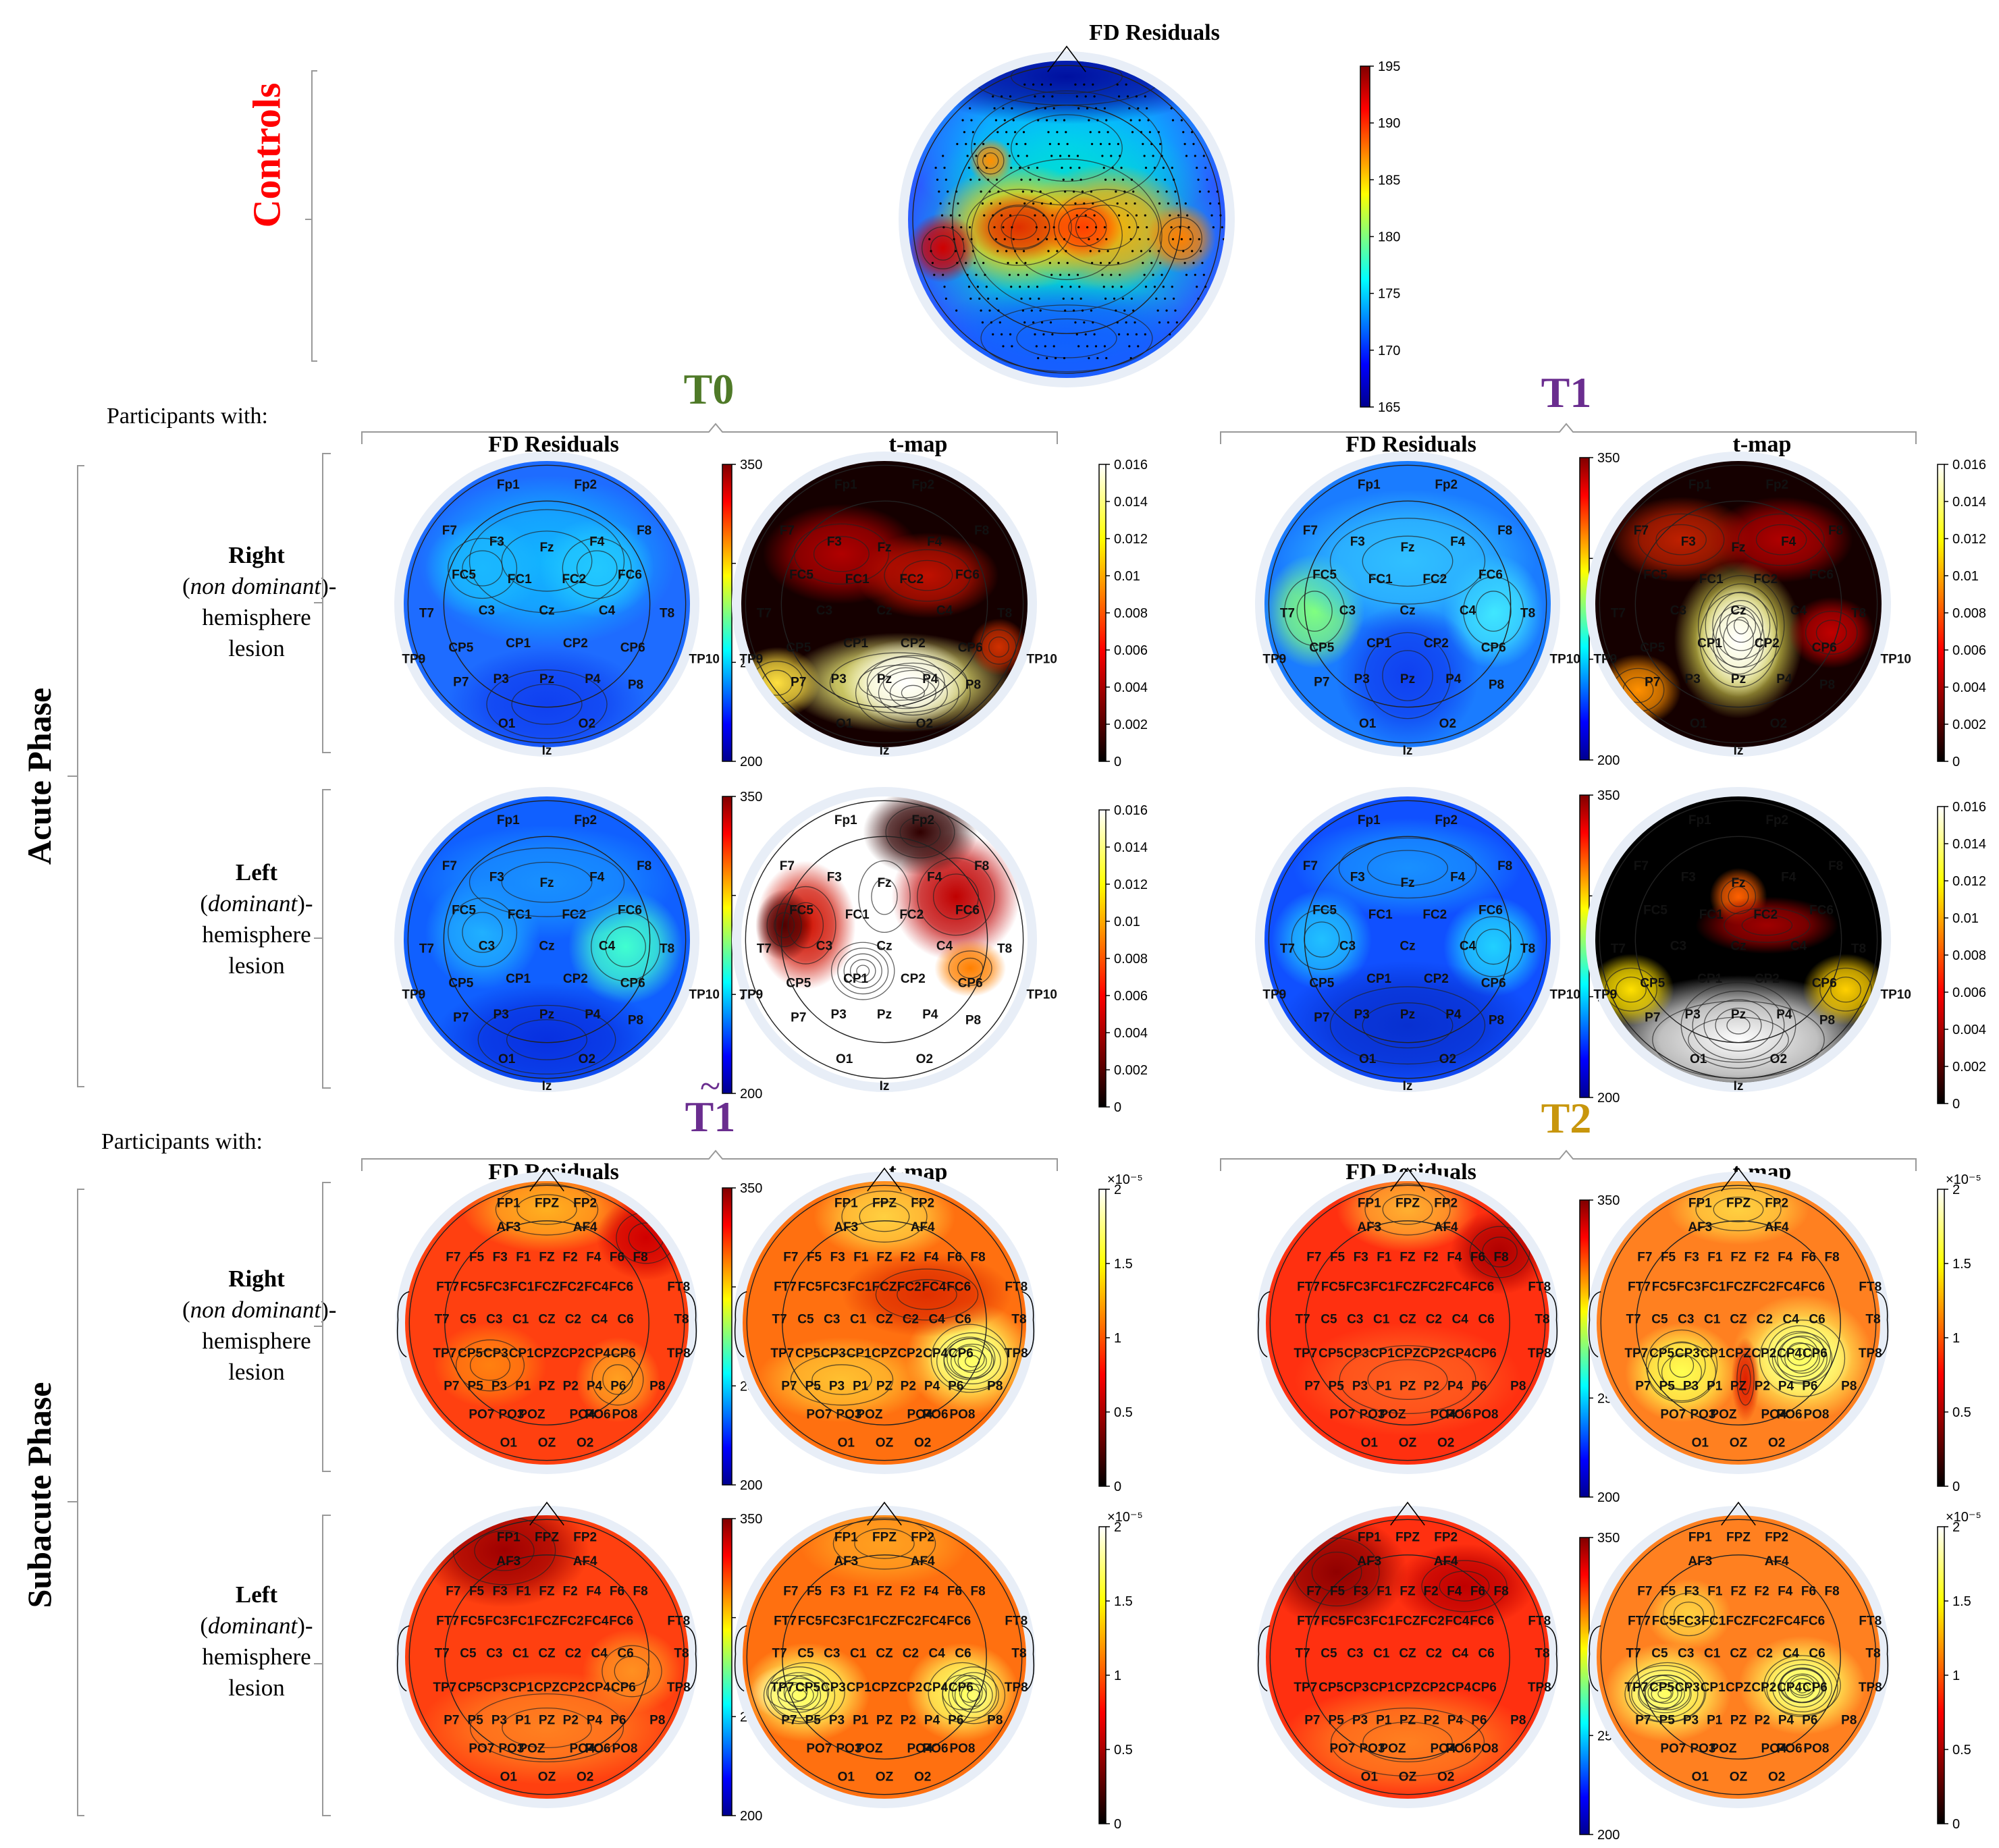 Image resolution: width=1999 pixels, height=1848 pixels. I want to click on subacute-right-t1-tmap-colorbar: 2 1.5 1 0.5 0 ×10⁻⁵, so click(1120, 1333).